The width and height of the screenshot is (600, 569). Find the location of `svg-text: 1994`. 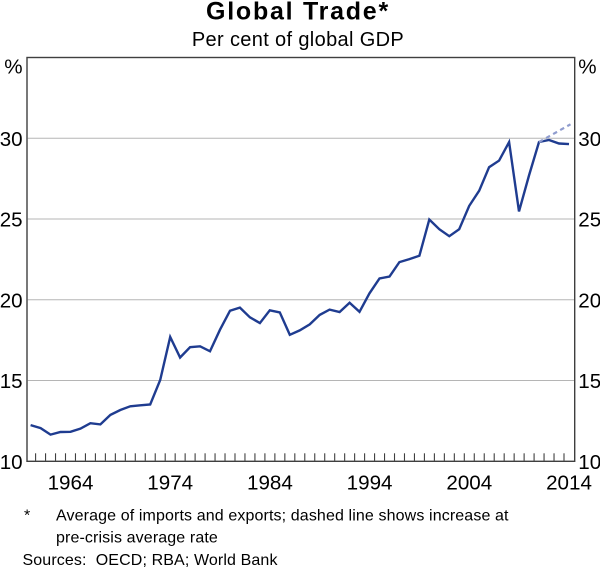

svg-text: 1994 is located at coordinates (370, 483).